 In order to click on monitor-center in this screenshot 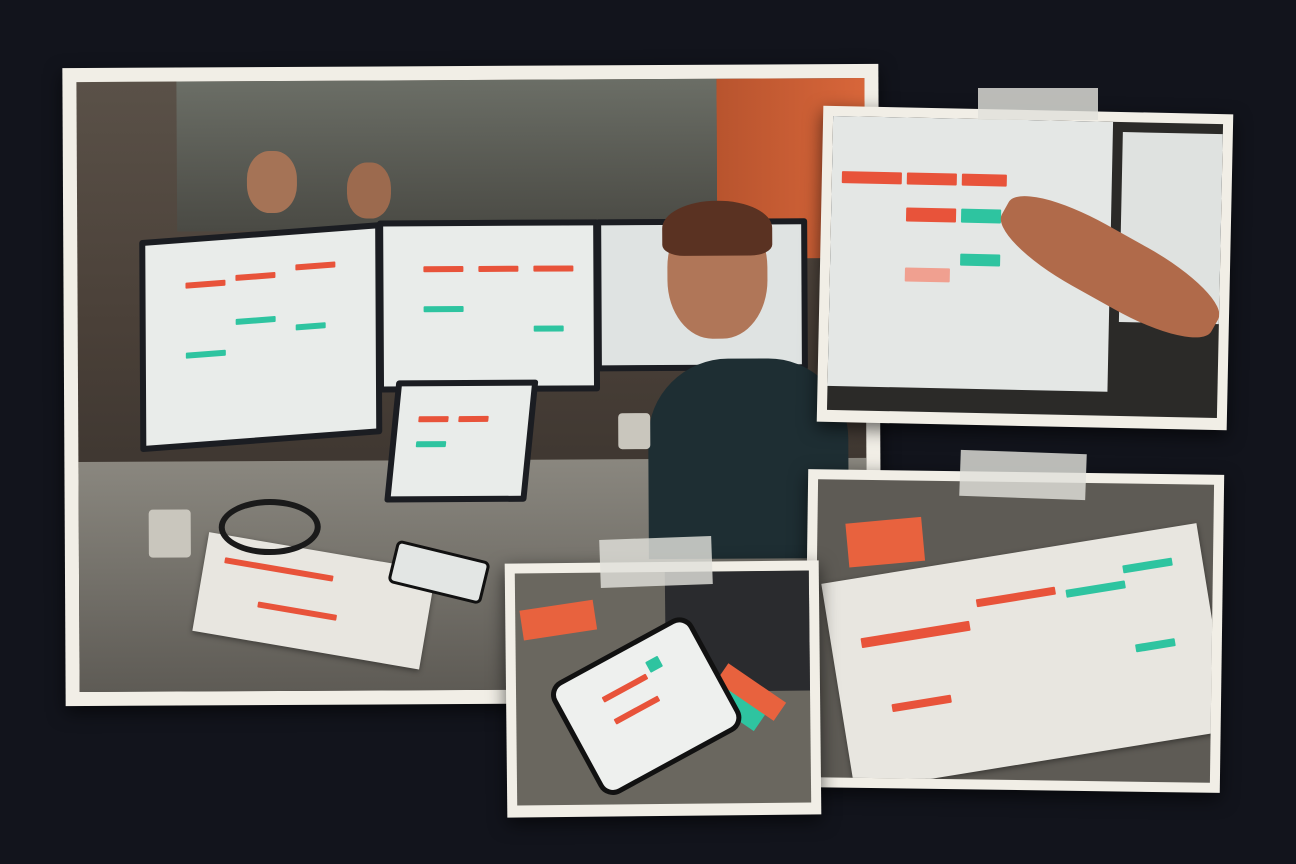, I will do `click(489, 306)`.